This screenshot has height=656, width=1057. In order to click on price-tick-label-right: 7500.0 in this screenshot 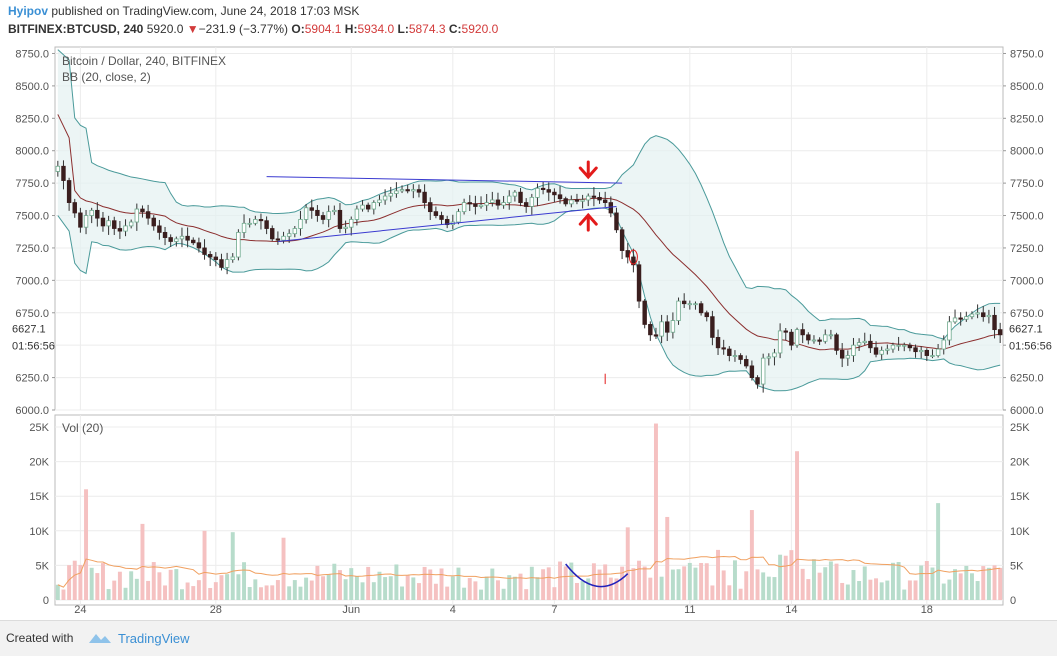, I will do `click(1027, 217)`.